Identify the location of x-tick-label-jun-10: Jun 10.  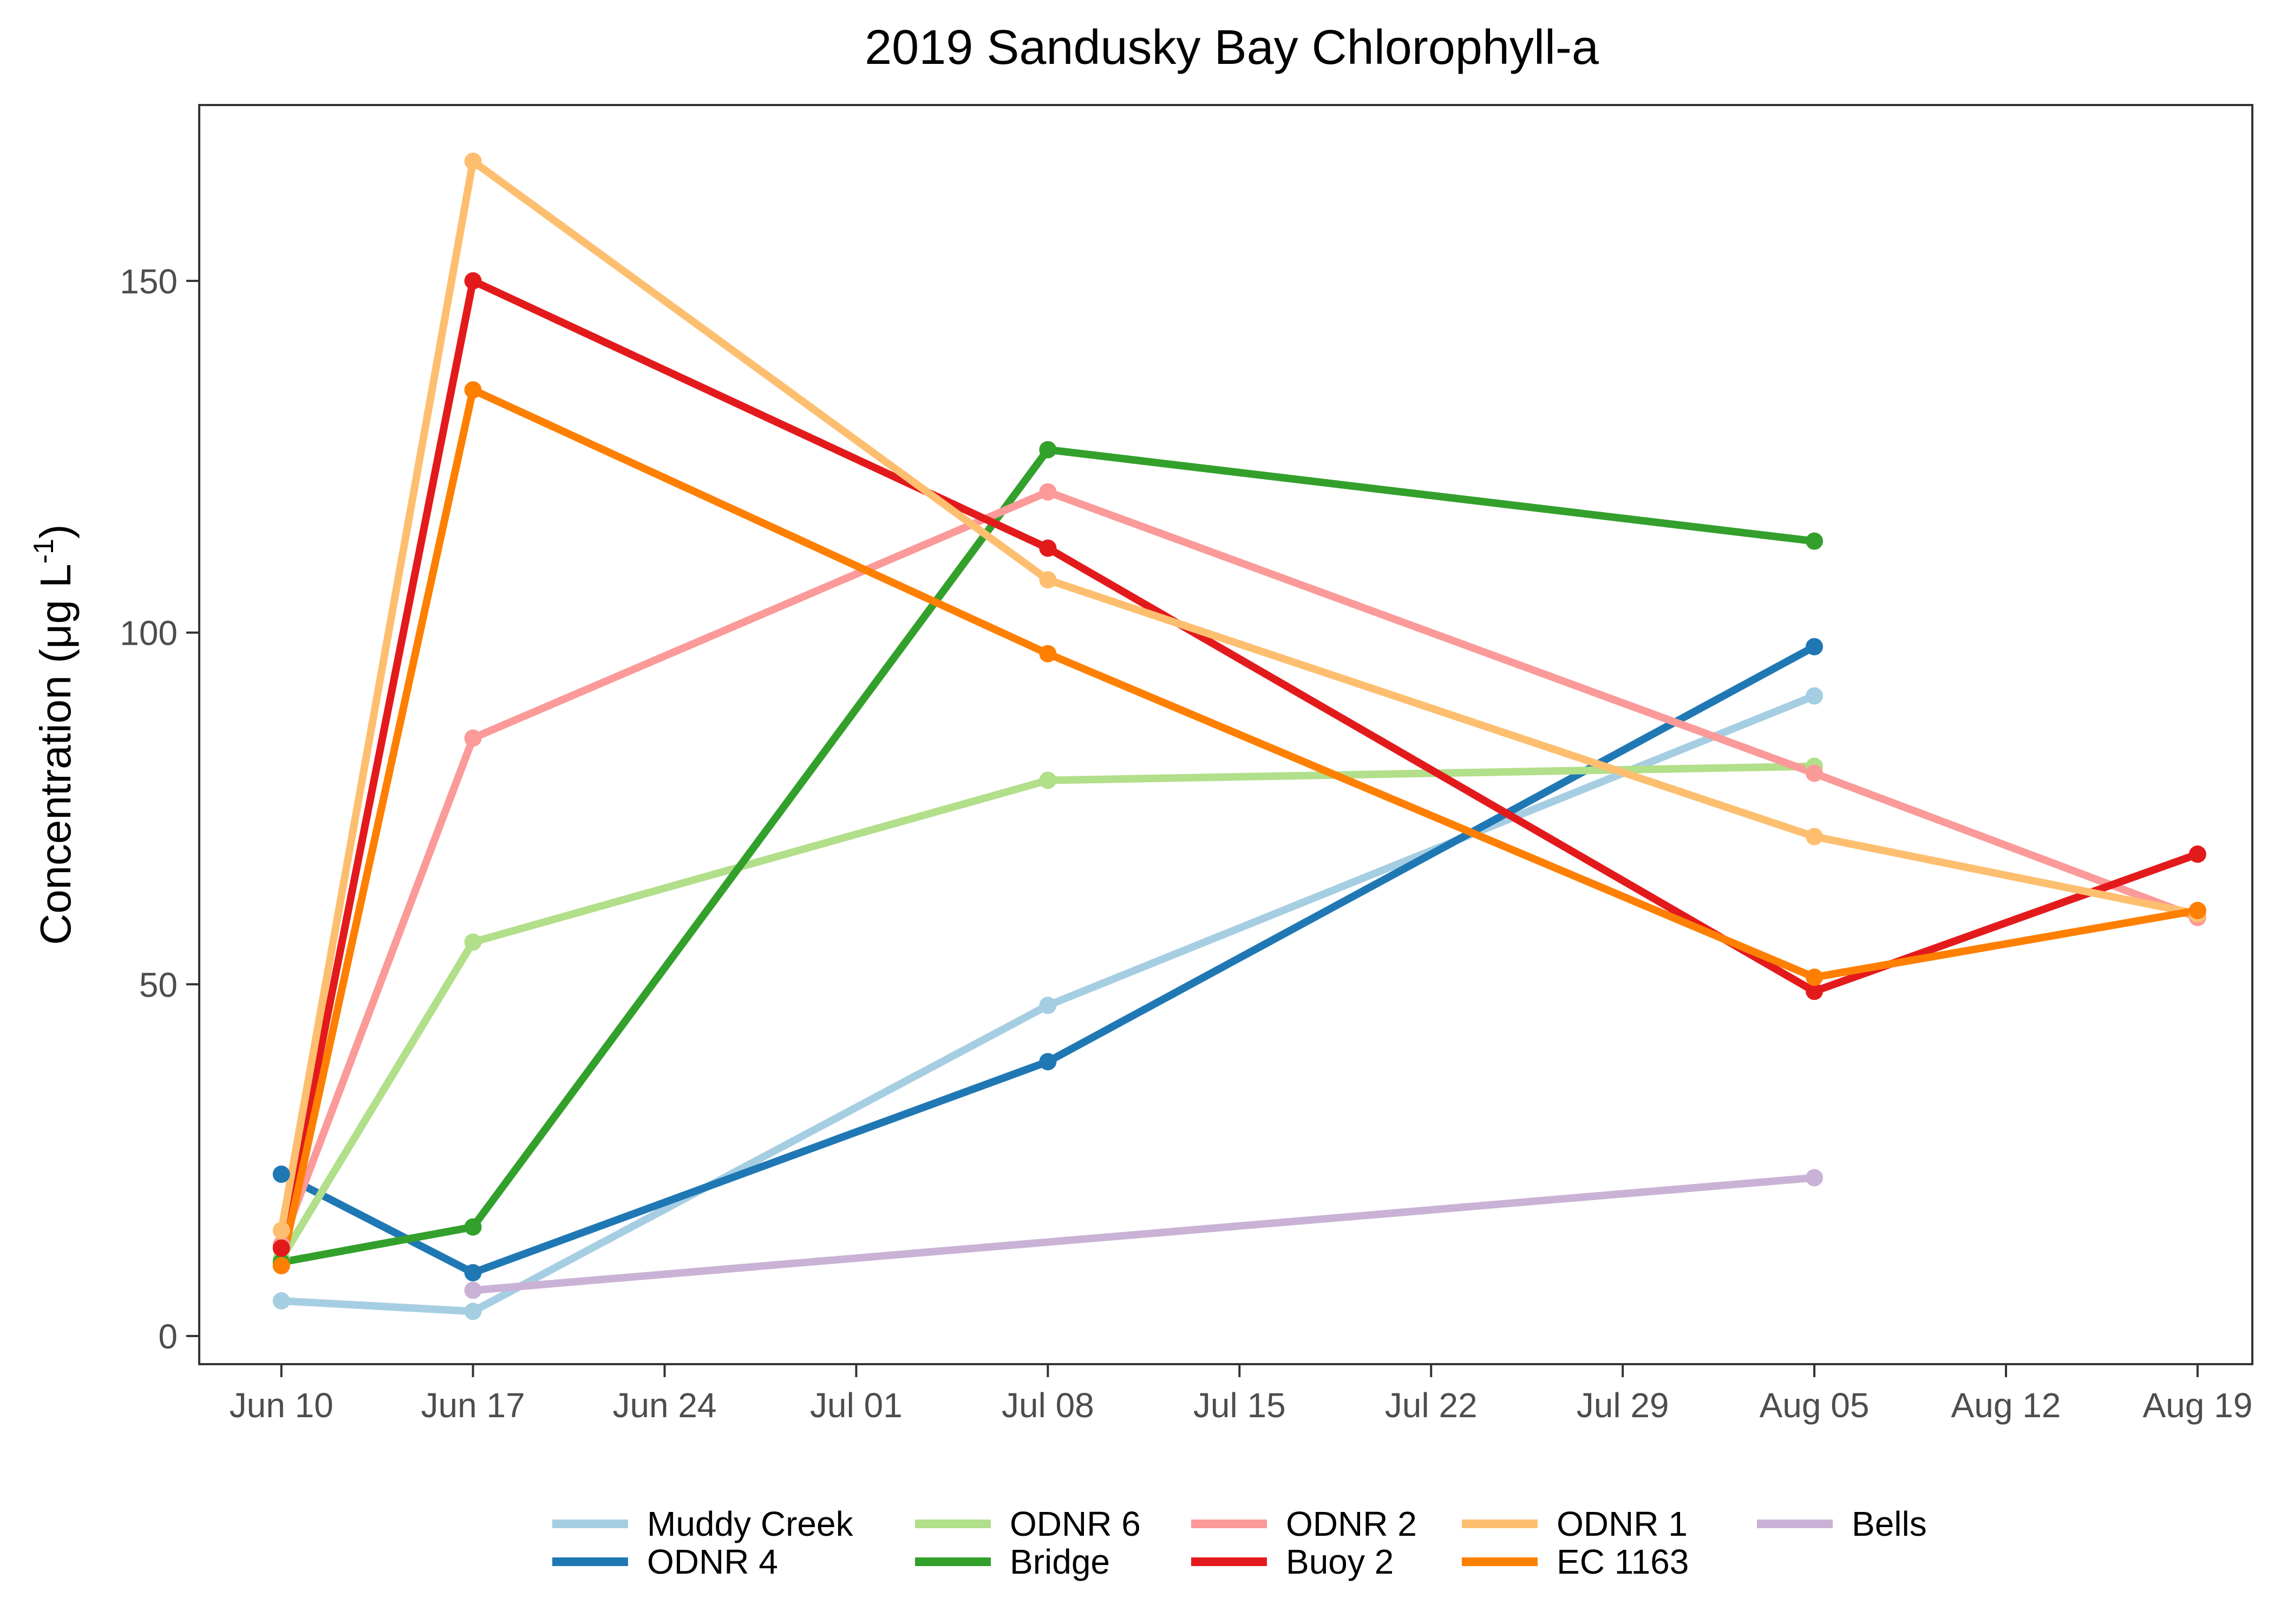
(282, 1405).